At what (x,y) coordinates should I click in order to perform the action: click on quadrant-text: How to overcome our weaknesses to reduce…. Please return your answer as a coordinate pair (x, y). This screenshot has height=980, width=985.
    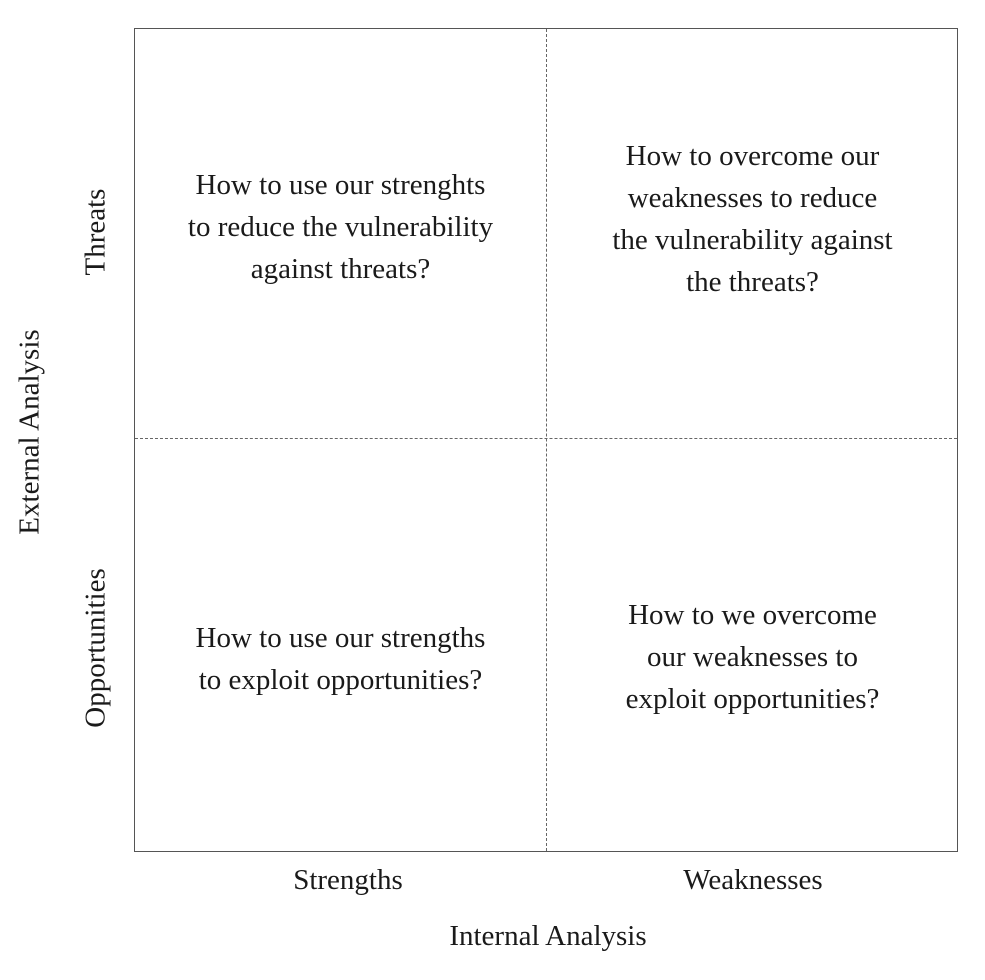
    Looking at the image, I should click on (752, 219).